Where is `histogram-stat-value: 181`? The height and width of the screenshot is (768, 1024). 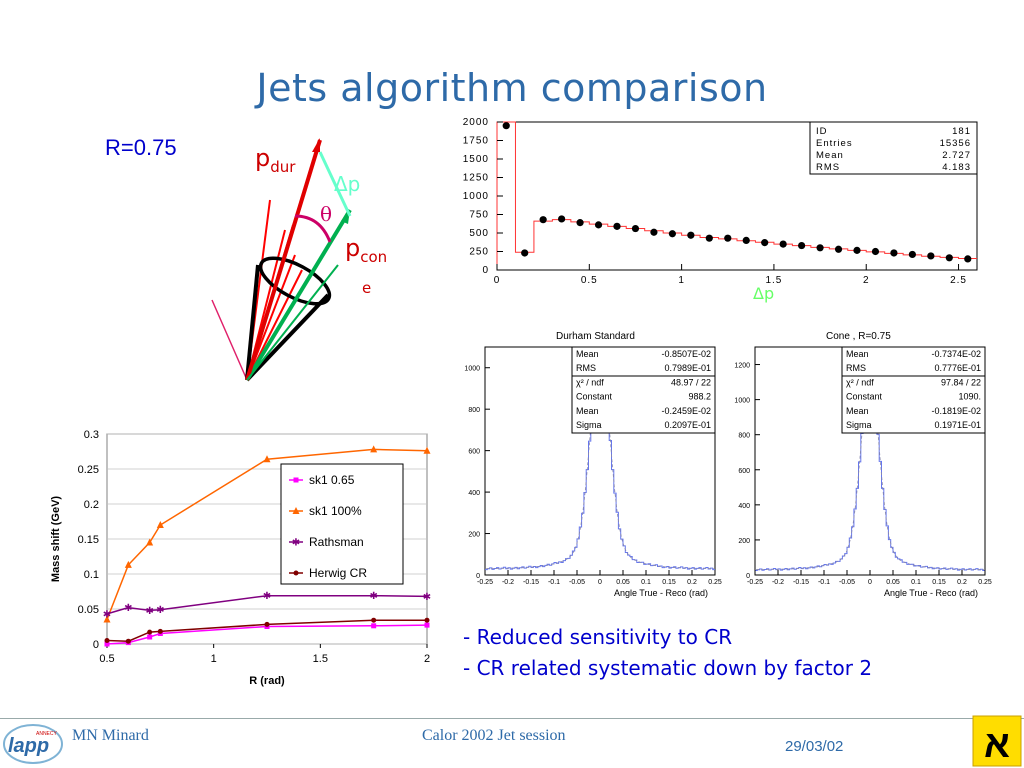 histogram-stat-value: 181 is located at coordinates (961, 131).